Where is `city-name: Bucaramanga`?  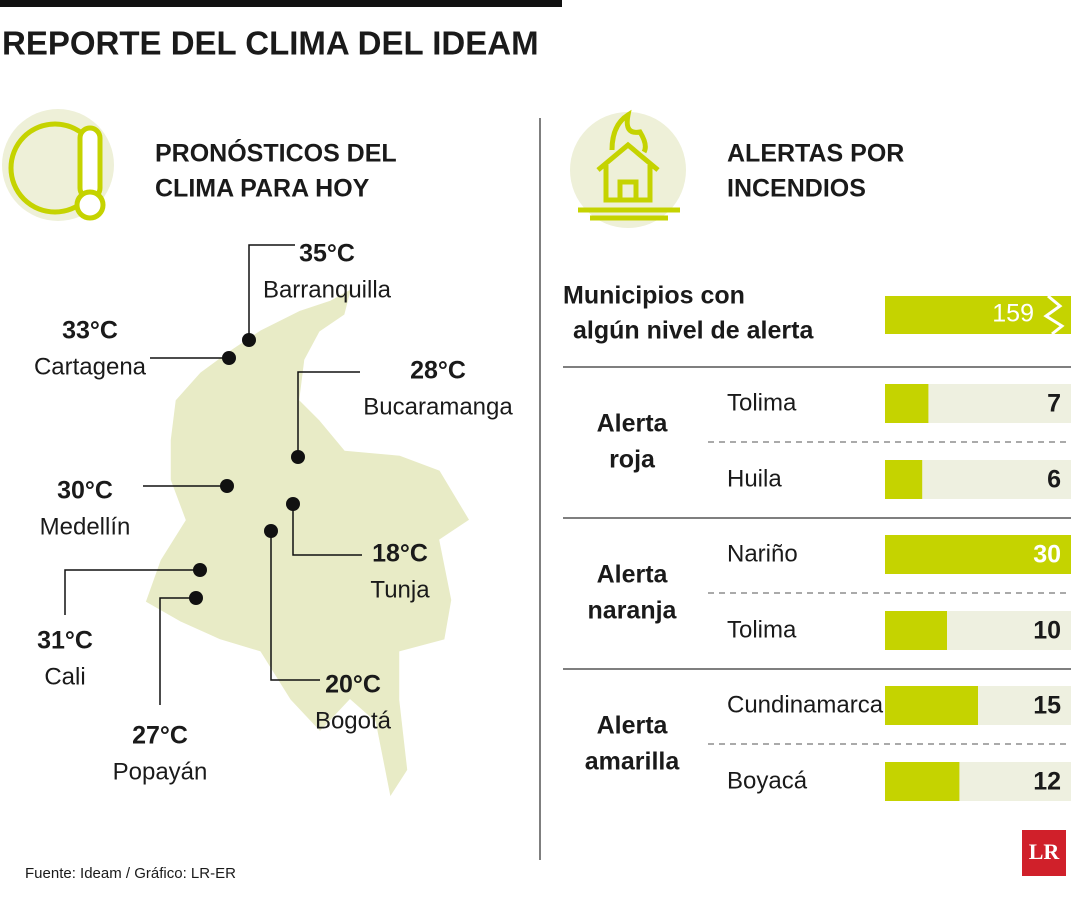
city-name: Bucaramanga is located at coordinates (438, 406).